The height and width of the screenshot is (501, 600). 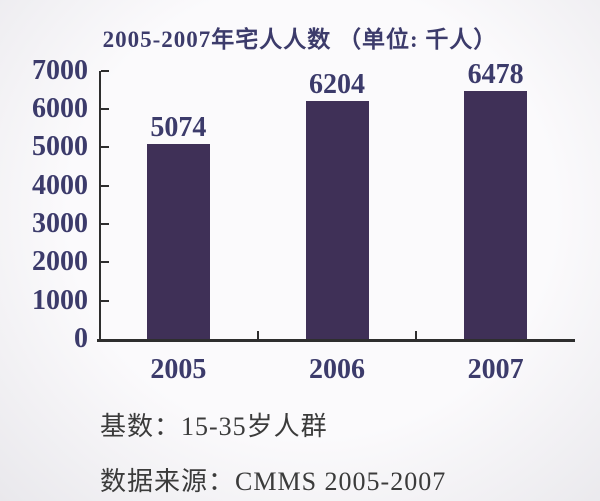 I want to click on bar-2005, so click(x=178, y=241).